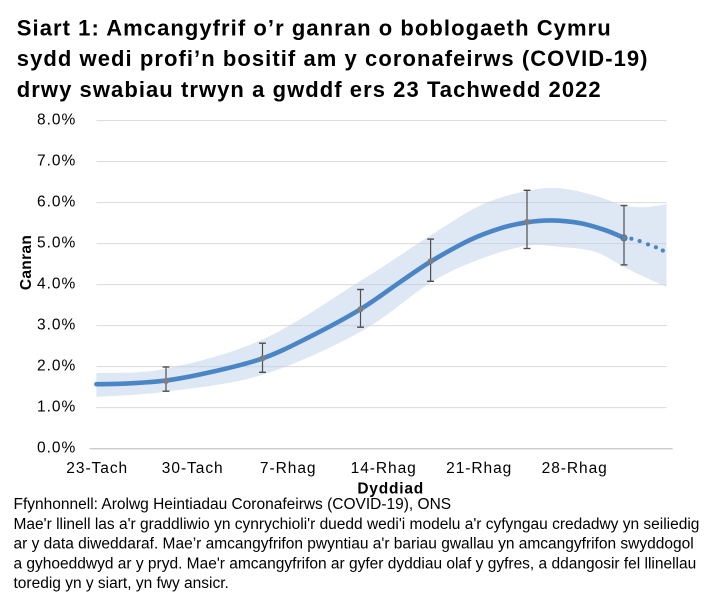 The image size is (710, 611). What do you see at coordinates (56, 325) in the screenshot?
I see `svg-text: 3.0%` at bounding box center [56, 325].